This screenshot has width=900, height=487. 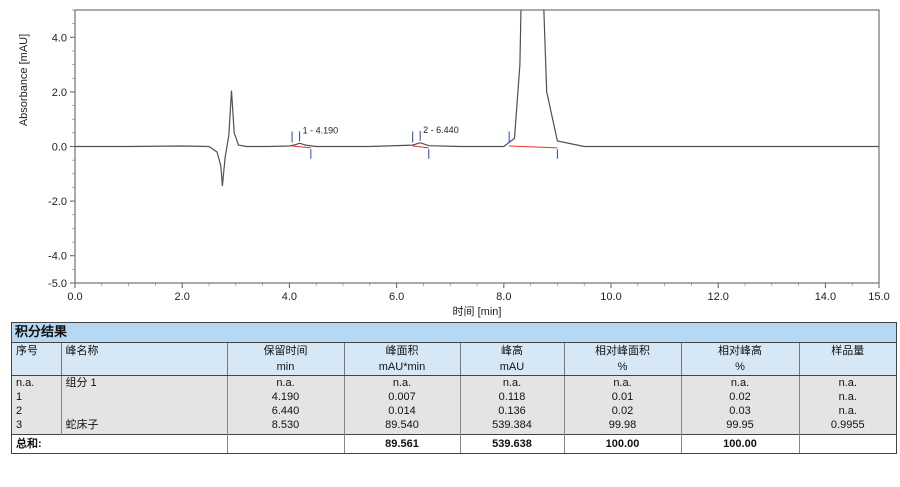 I want to click on x-tick-label: 15.0, so click(x=878, y=297).